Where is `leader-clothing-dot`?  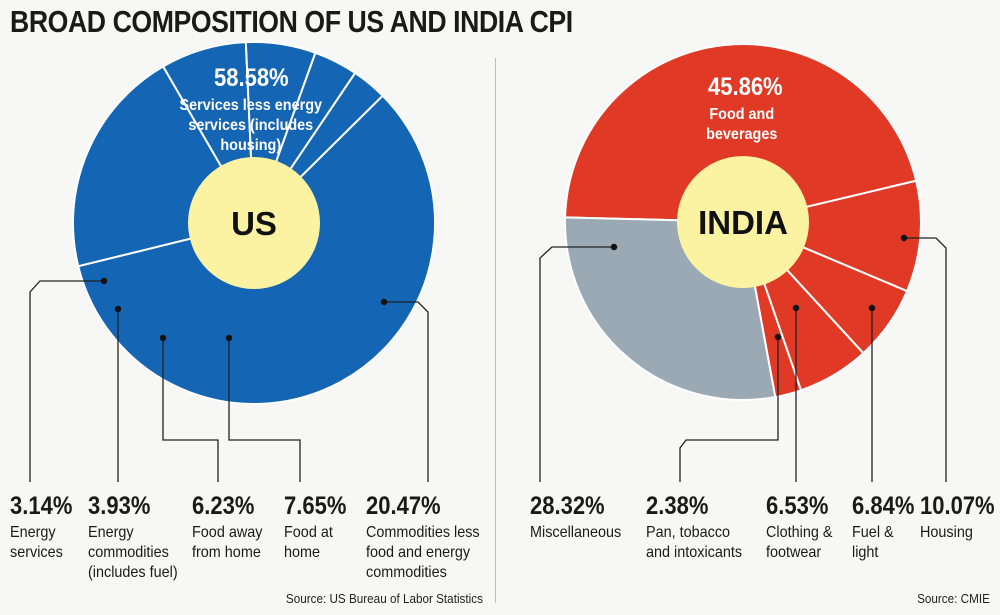 leader-clothing-dot is located at coordinates (796, 308).